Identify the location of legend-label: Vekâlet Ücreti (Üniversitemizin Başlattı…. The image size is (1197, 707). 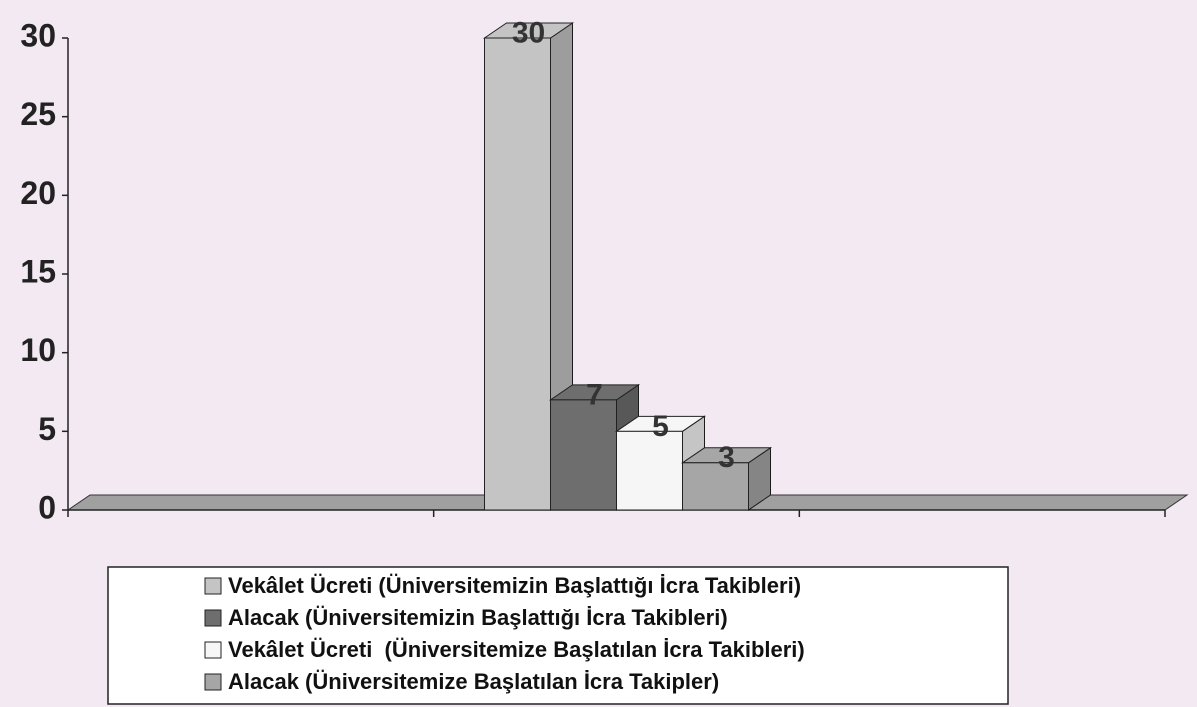
(514, 585).